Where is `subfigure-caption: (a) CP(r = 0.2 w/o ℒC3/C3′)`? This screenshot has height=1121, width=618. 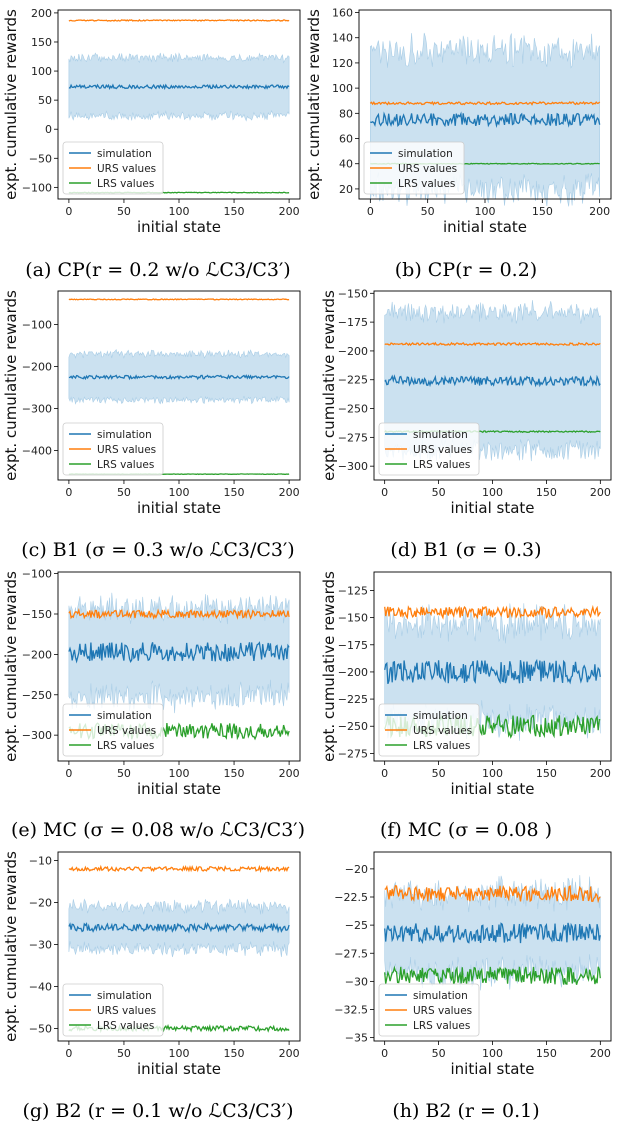
subfigure-caption: (a) CP(r = 0.2 w/o ℒC3/C3′) is located at coordinates (157, 270).